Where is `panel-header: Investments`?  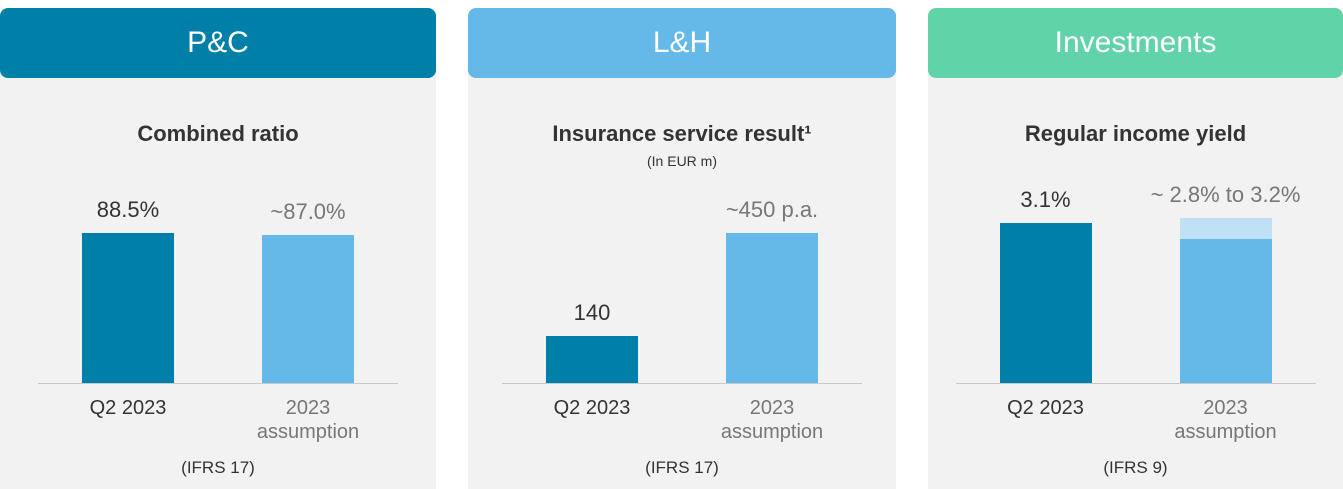
panel-header: Investments is located at coordinates (1135, 43).